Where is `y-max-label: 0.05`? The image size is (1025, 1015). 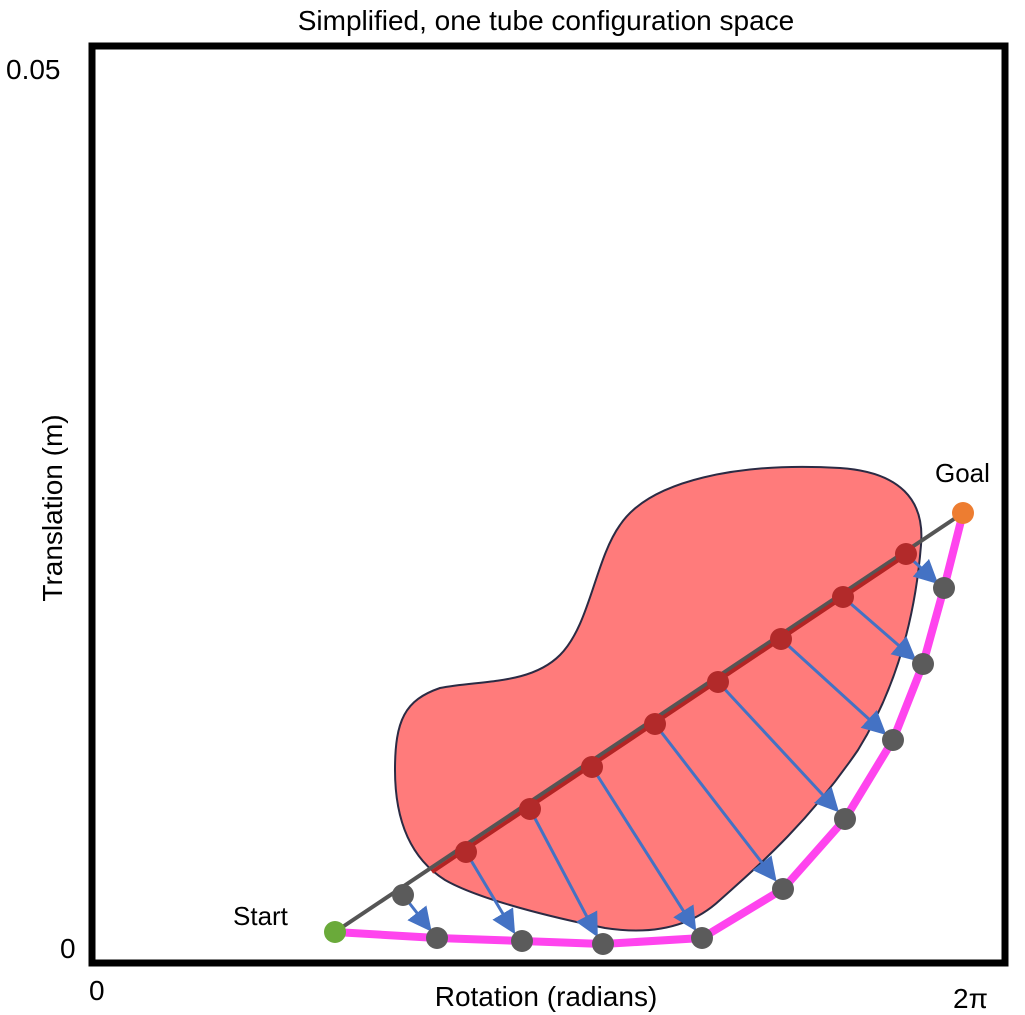
y-max-label: 0.05 is located at coordinates (33, 69).